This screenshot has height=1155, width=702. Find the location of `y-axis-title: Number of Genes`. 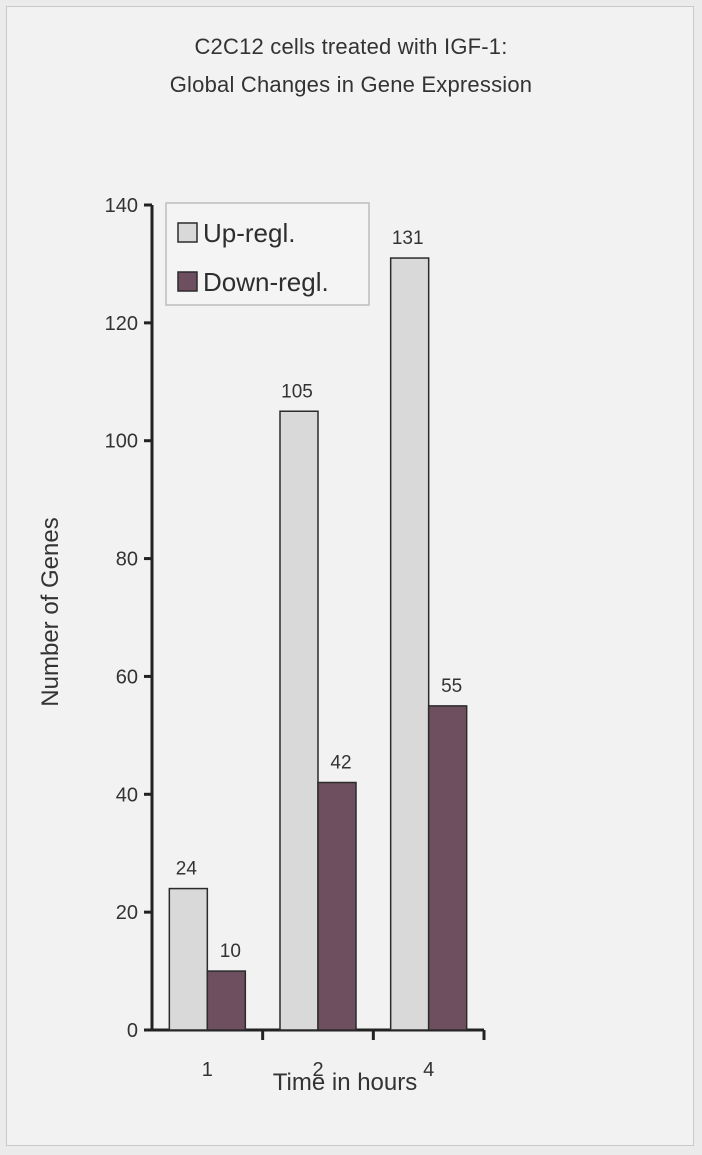

y-axis-title: Number of Genes is located at coordinates (50, 611).